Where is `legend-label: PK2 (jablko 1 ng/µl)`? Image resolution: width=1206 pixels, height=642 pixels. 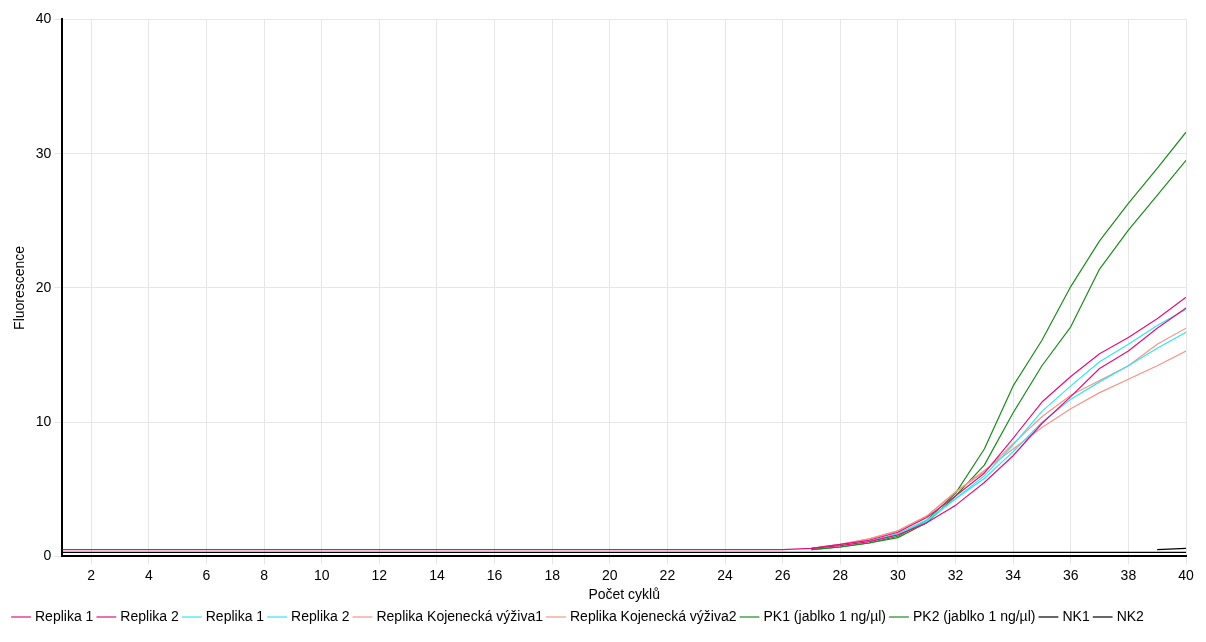 legend-label: PK2 (jablko 1 ng/µl) is located at coordinates (974, 615).